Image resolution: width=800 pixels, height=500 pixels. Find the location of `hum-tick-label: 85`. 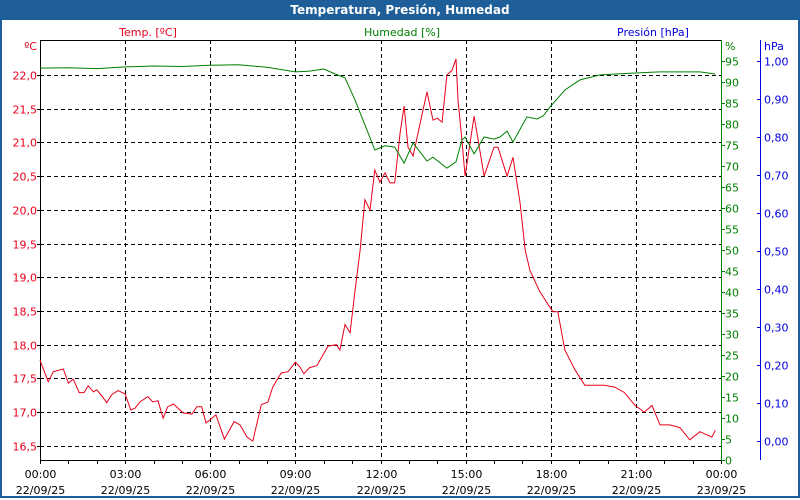

hum-tick-label: 85 is located at coordinates (732, 104).